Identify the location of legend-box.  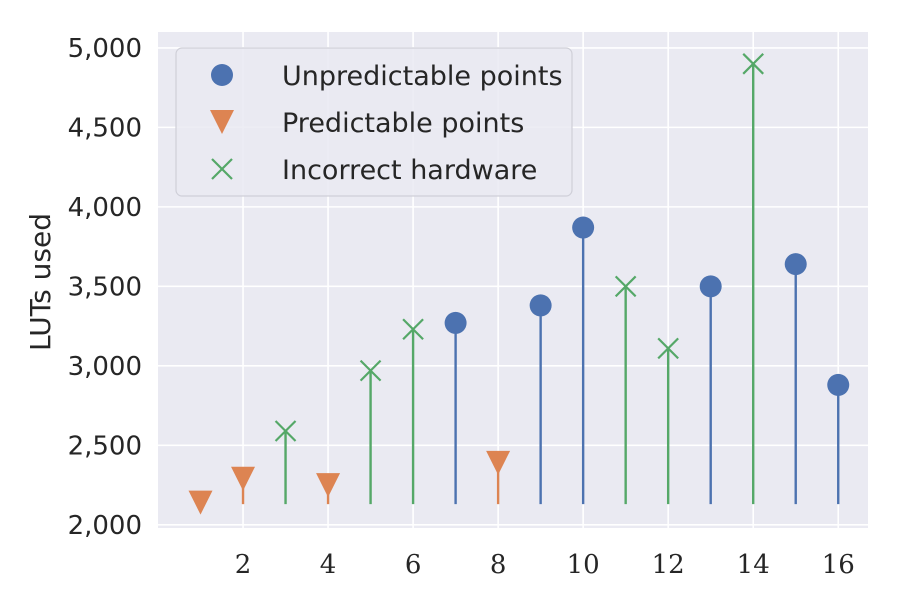
(374, 122).